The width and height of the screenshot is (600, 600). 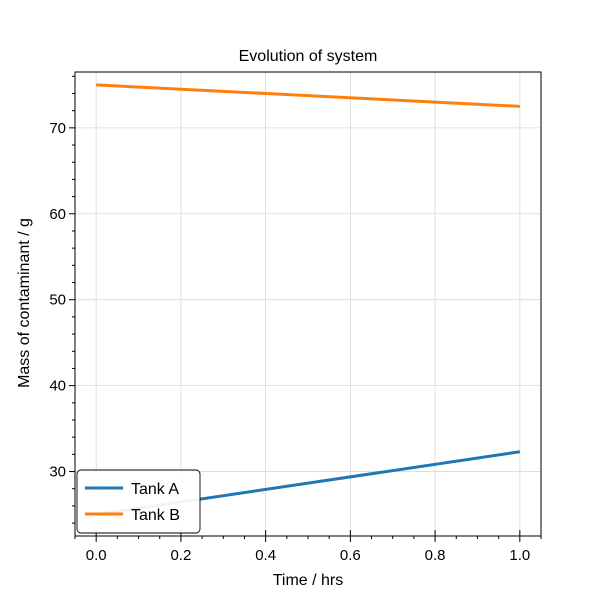 What do you see at coordinates (350, 555) in the screenshot?
I see `x-tick-label: 0.6` at bounding box center [350, 555].